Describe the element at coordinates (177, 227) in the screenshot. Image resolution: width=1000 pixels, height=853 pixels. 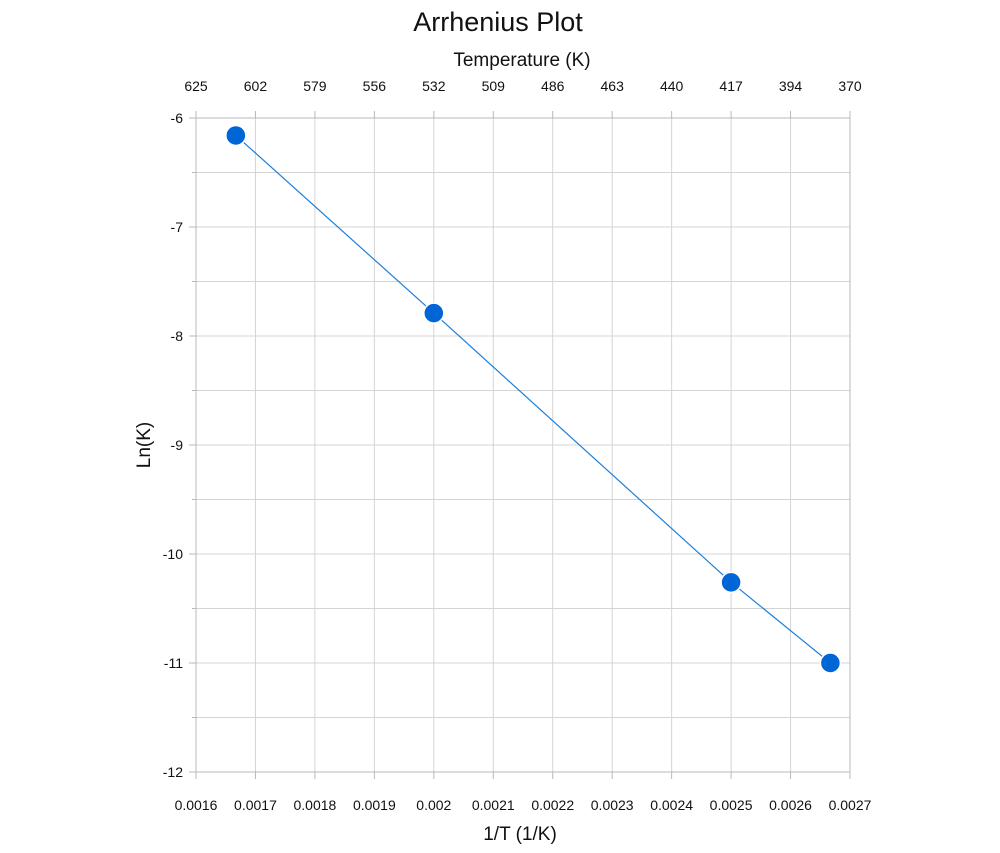
I see `y-tick-label: -7` at that location.